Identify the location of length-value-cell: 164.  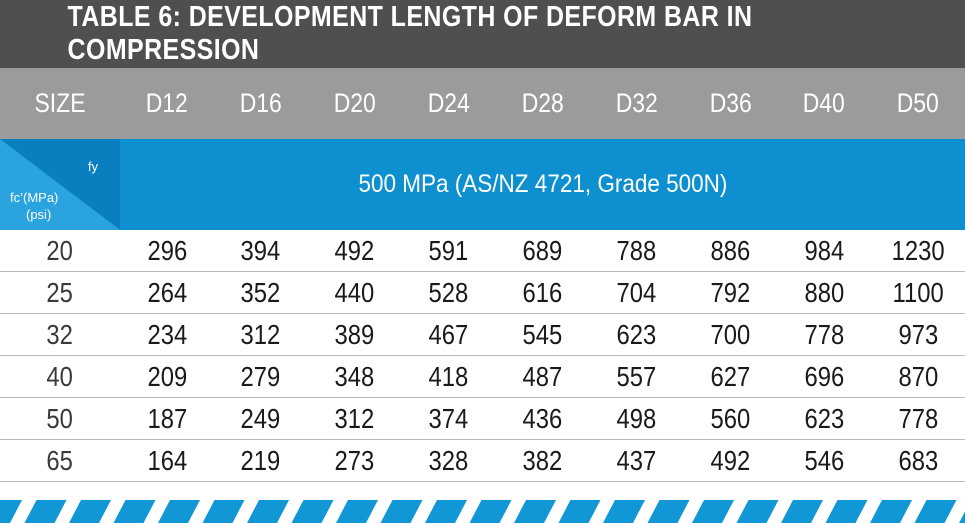
(167, 460).